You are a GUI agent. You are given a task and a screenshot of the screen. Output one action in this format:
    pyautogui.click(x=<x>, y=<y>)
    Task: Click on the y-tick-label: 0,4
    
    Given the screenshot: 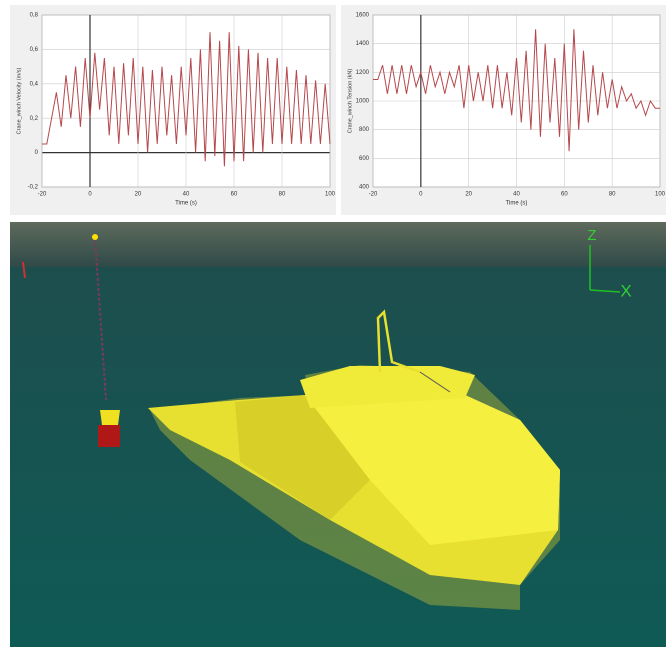 What is the action you would take?
    pyautogui.click(x=34, y=84)
    